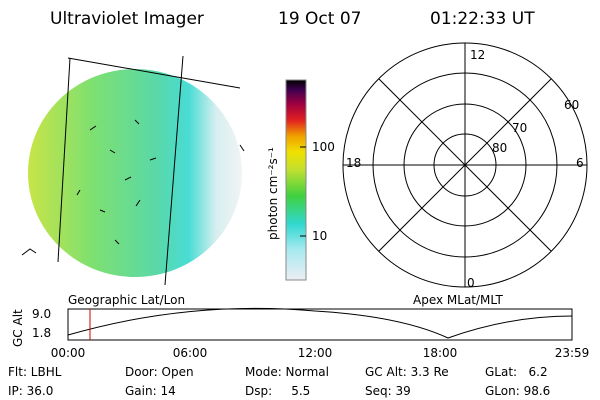 The width and height of the screenshot is (600, 400). I want to click on info-field: Flt: LBHL, so click(35, 372).